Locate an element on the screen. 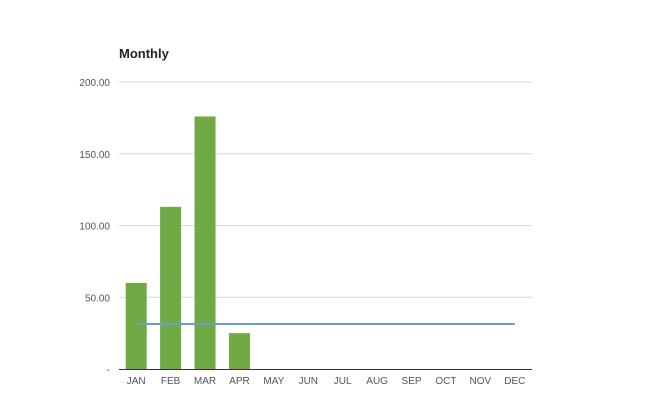 The width and height of the screenshot is (655, 418). bar-series is located at coordinates (187, 242).